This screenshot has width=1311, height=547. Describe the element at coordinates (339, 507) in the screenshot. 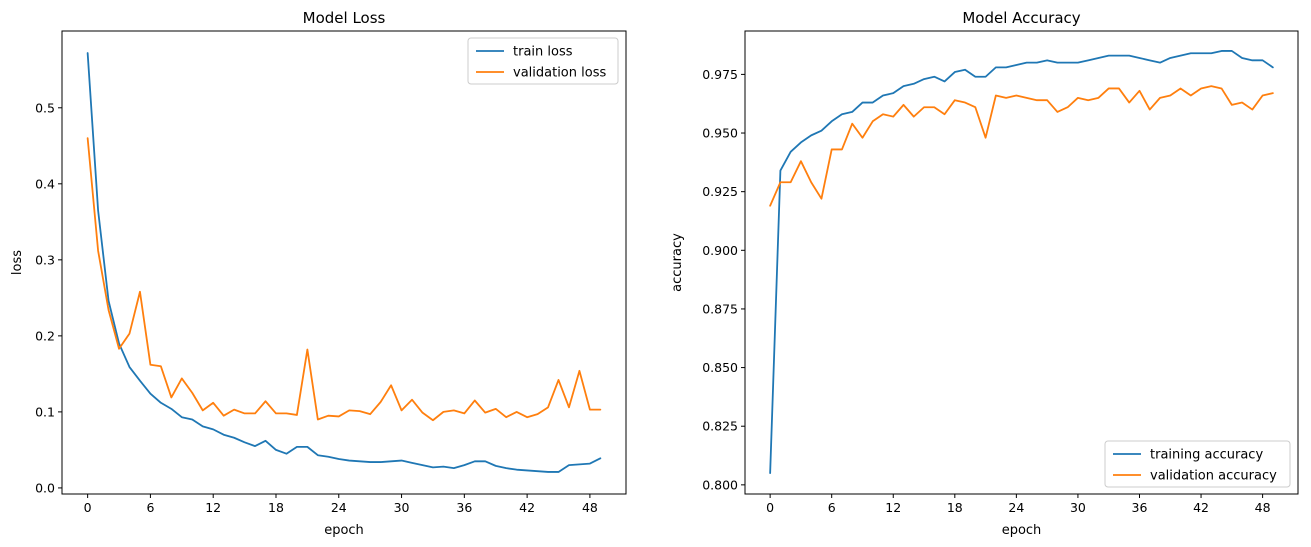

I see `loss-x-tick-label: 24` at that location.